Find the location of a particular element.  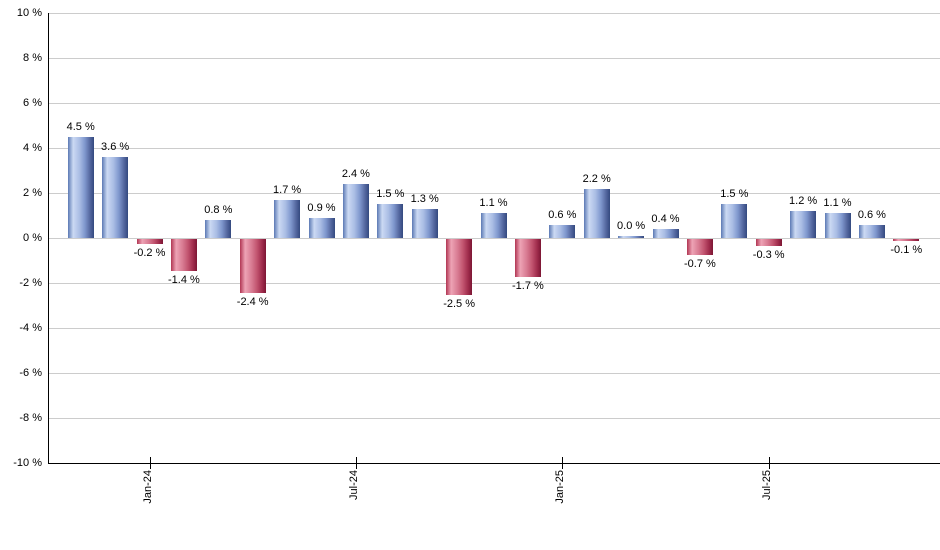

y-axis-line is located at coordinates (48, 238).